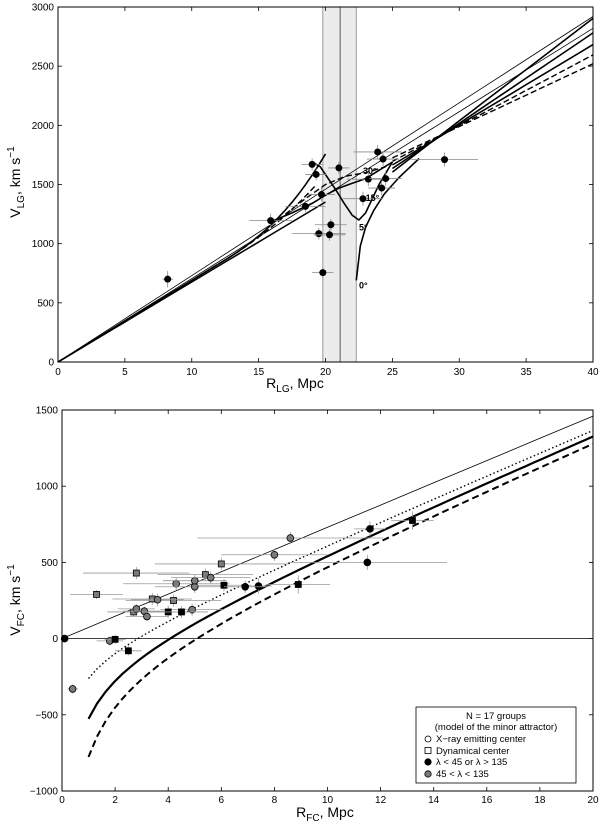  What do you see at coordinates (373, 198) in the screenshot?
I see `curve-label: 15°` at bounding box center [373, 198].